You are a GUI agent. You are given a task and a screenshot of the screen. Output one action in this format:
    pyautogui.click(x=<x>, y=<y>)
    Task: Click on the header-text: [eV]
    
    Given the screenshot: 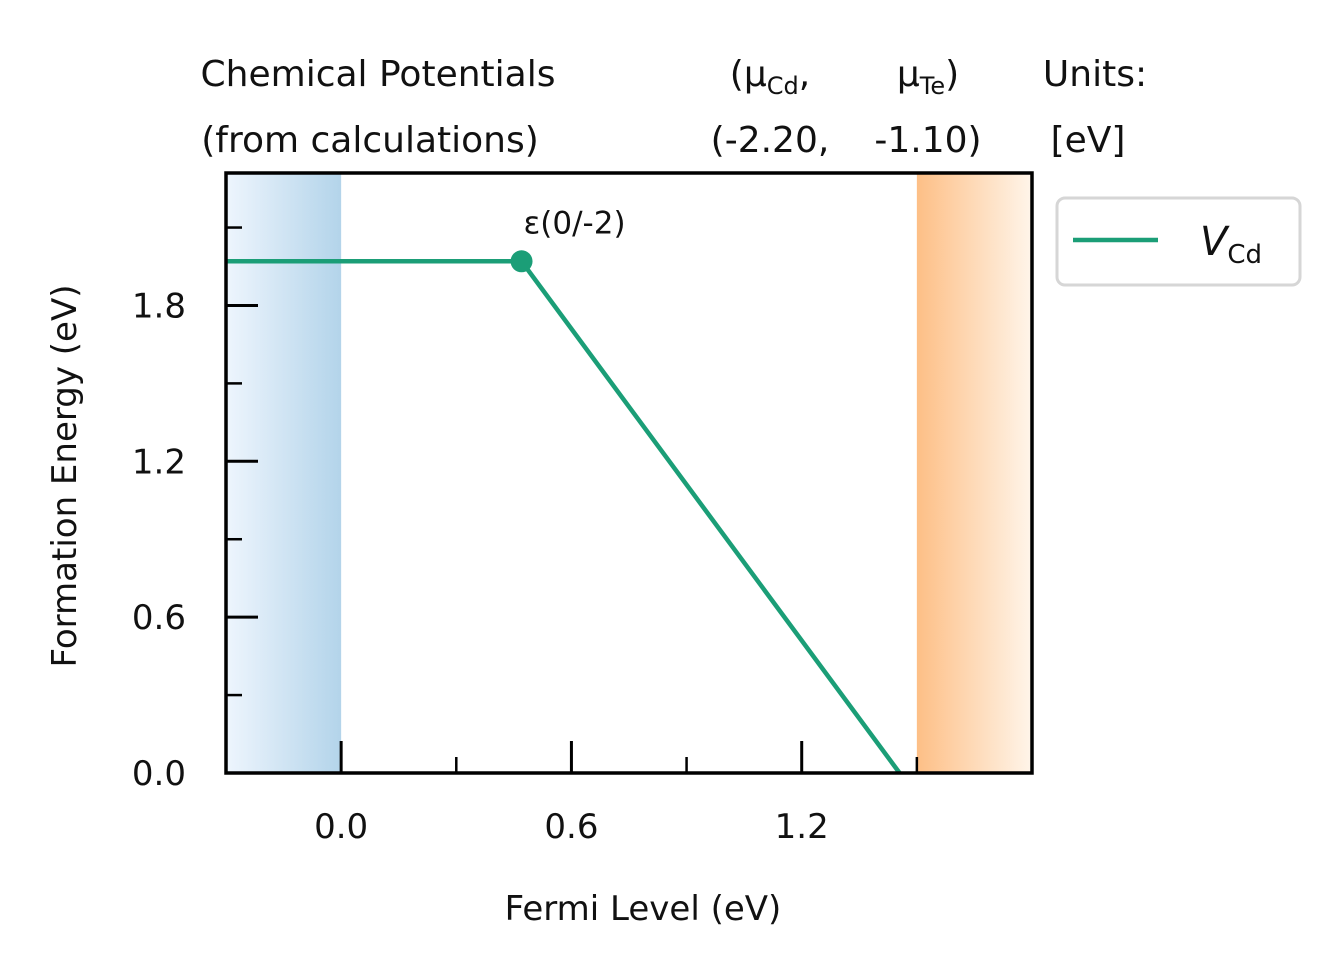 What is the action you would take?
    pyautogui.click(x=1088, y=140)
    